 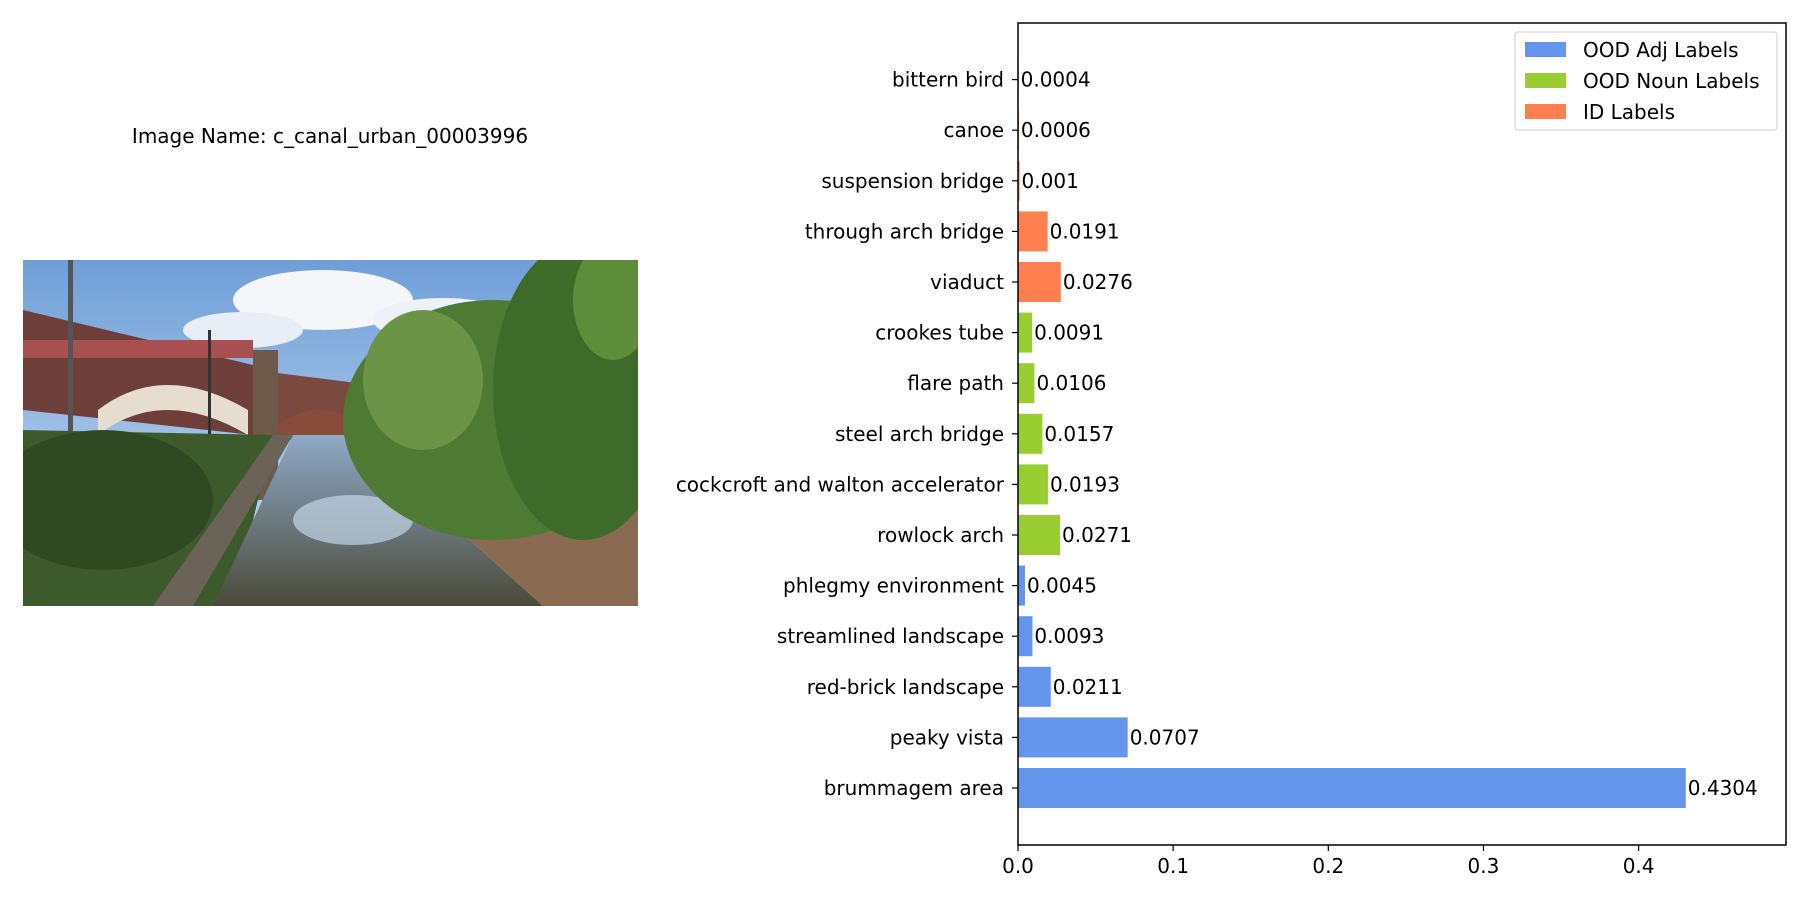 What do you see at coordinates (1056, 130) in the screenshot?
I see `bar-value-label: 0.0006` at bounding box center [1056, 130].